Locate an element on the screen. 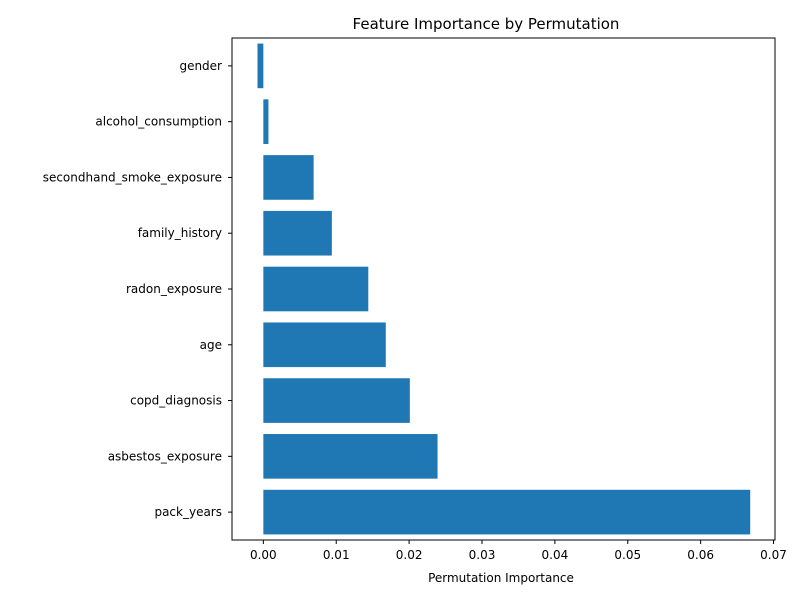 Image resolution: width=800 pixels, height=600 pixels. x-tick-label: 0.00 is located at coordinates (263, 555).